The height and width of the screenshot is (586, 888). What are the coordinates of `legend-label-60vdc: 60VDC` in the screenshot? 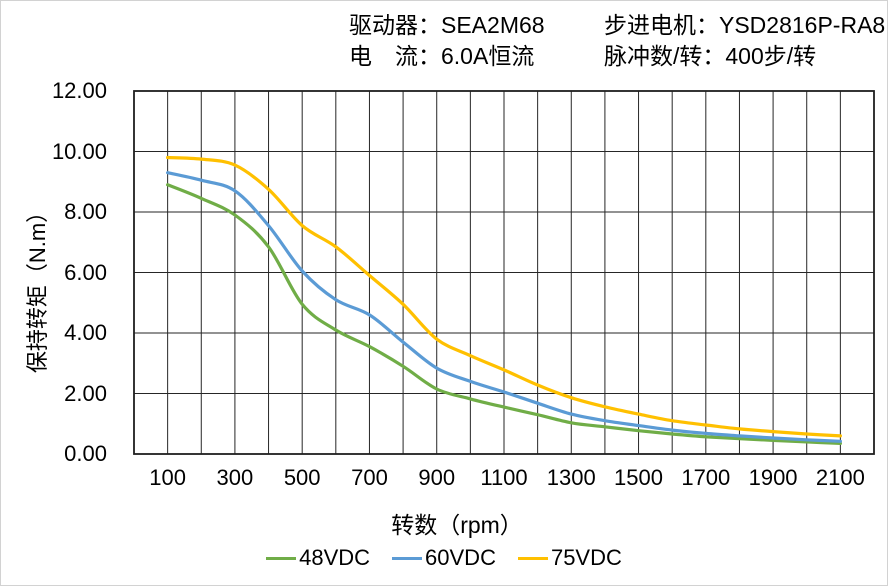 It's located at (460, 557).